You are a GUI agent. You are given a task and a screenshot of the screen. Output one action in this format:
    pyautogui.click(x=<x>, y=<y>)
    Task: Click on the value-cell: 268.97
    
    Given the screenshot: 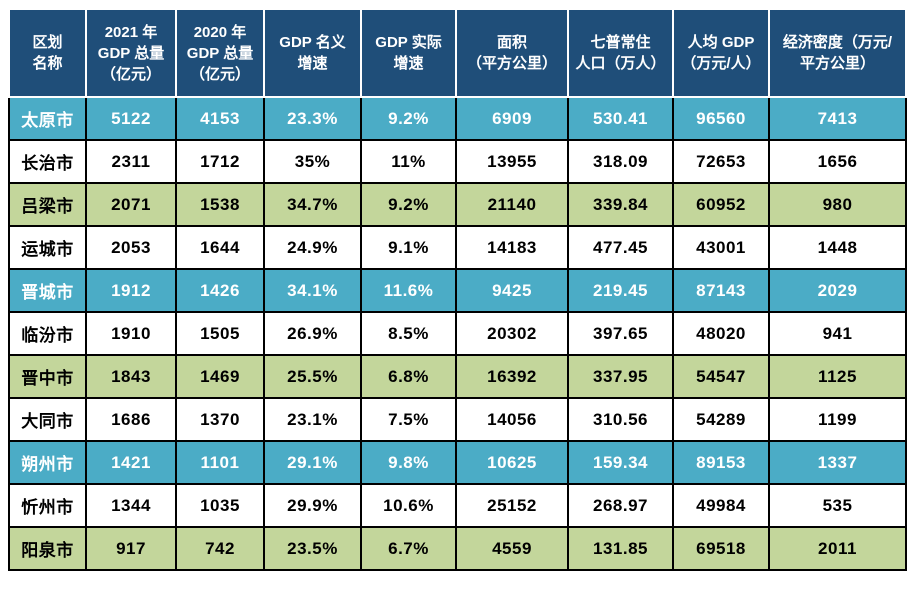 What is the action you would take?
    pyautogui.click(x=620, y=505)
    